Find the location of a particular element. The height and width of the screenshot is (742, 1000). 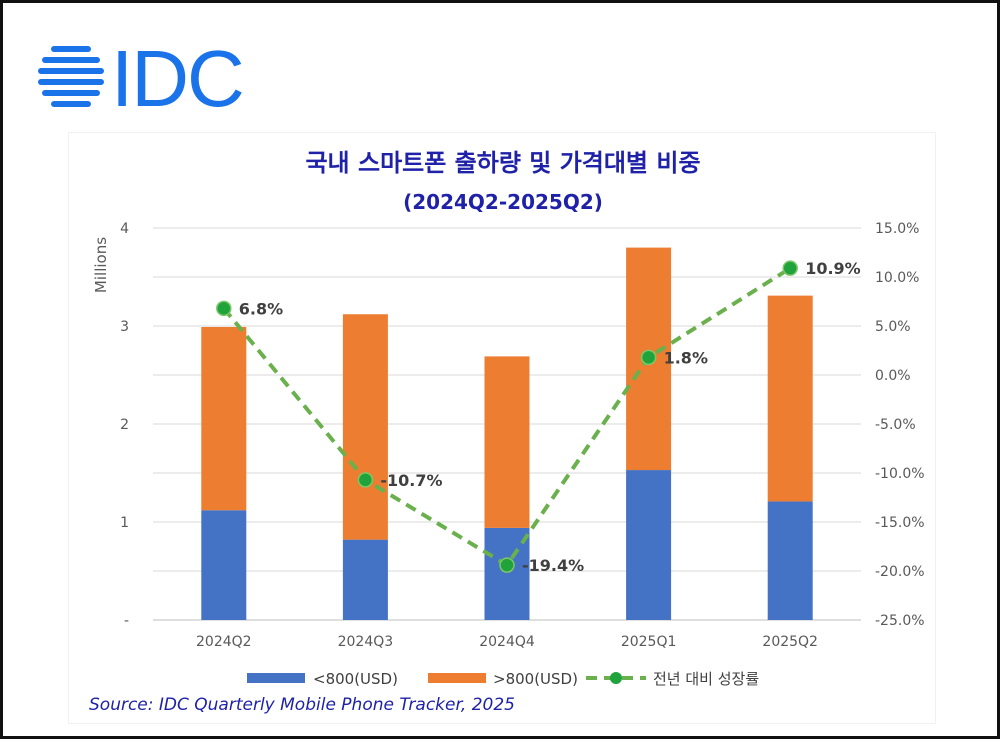

legend-label-growth: 전년 대비 성장률 is located at coordinates (706, 679).